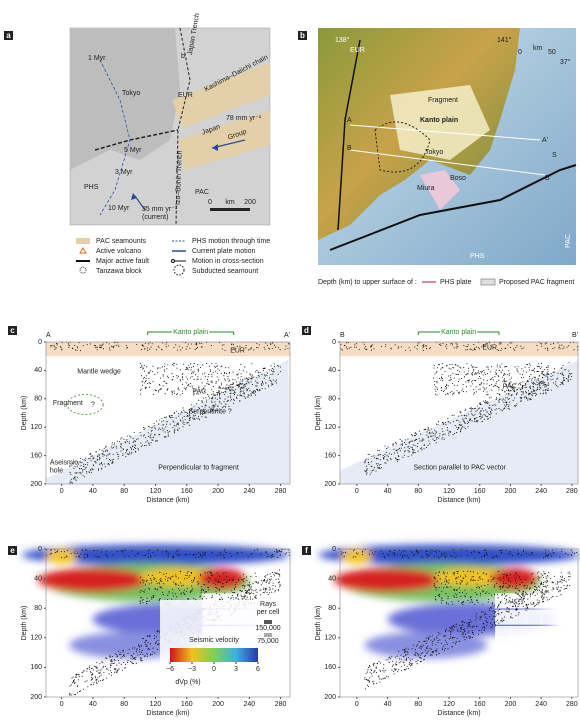  Describe the element at coordinates (418, 704) in the screenshot. I see `x-tick-label: 80` at that location.